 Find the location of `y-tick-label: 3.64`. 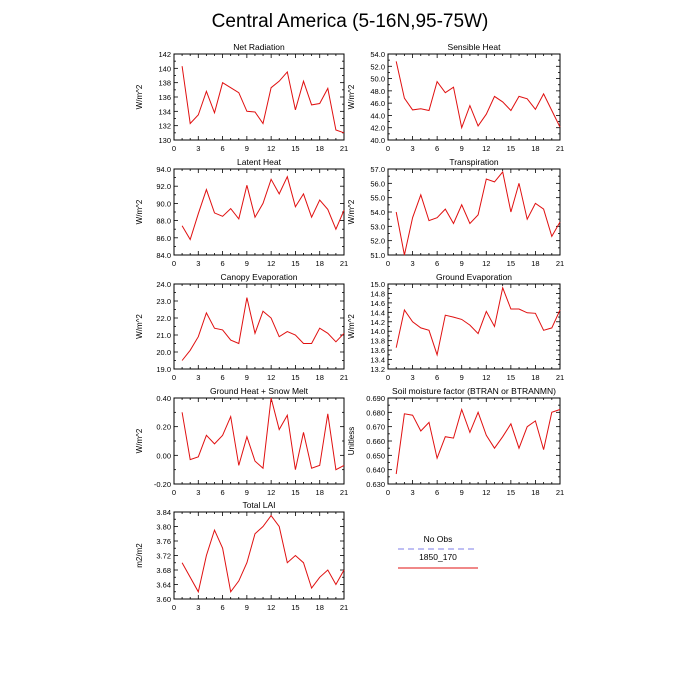

y-tick-label: 3.64 is located at coordinates (163, 585).